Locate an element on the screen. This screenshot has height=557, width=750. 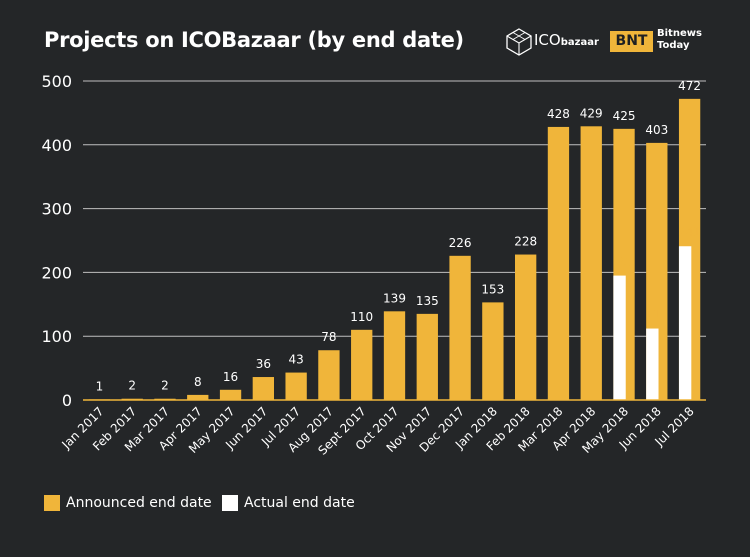
data-label-announced: 16 is located at coordinates (230, 377).